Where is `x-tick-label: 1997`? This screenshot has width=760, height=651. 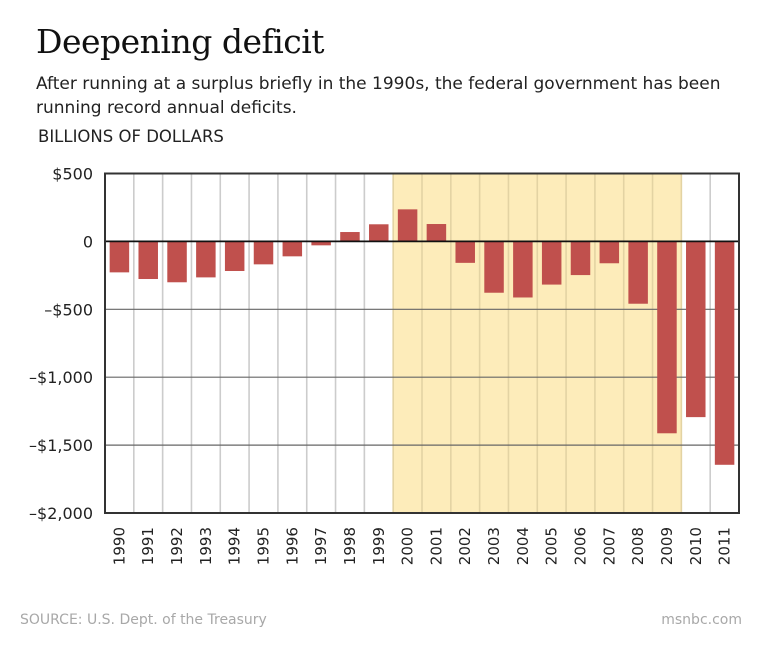
x-tick-label: 1997 is located at coordinates (321, 546).